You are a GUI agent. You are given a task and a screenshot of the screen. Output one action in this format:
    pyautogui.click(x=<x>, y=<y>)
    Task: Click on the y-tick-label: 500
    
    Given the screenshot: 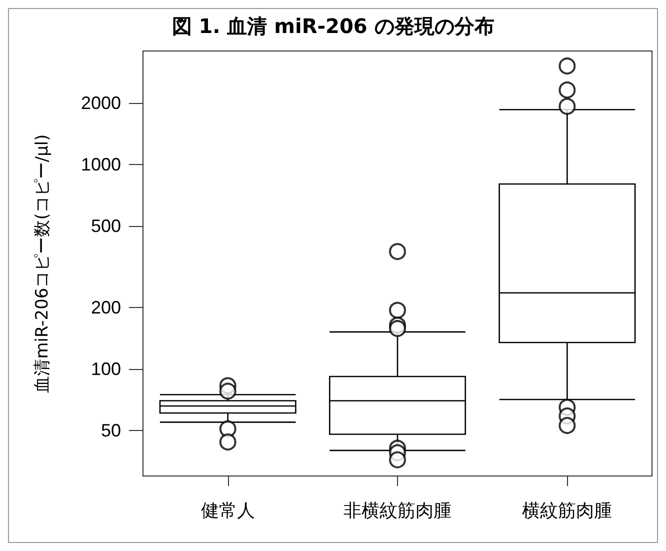 What is the action you would take?
    pyautogui.click(x=105, y=226)
    